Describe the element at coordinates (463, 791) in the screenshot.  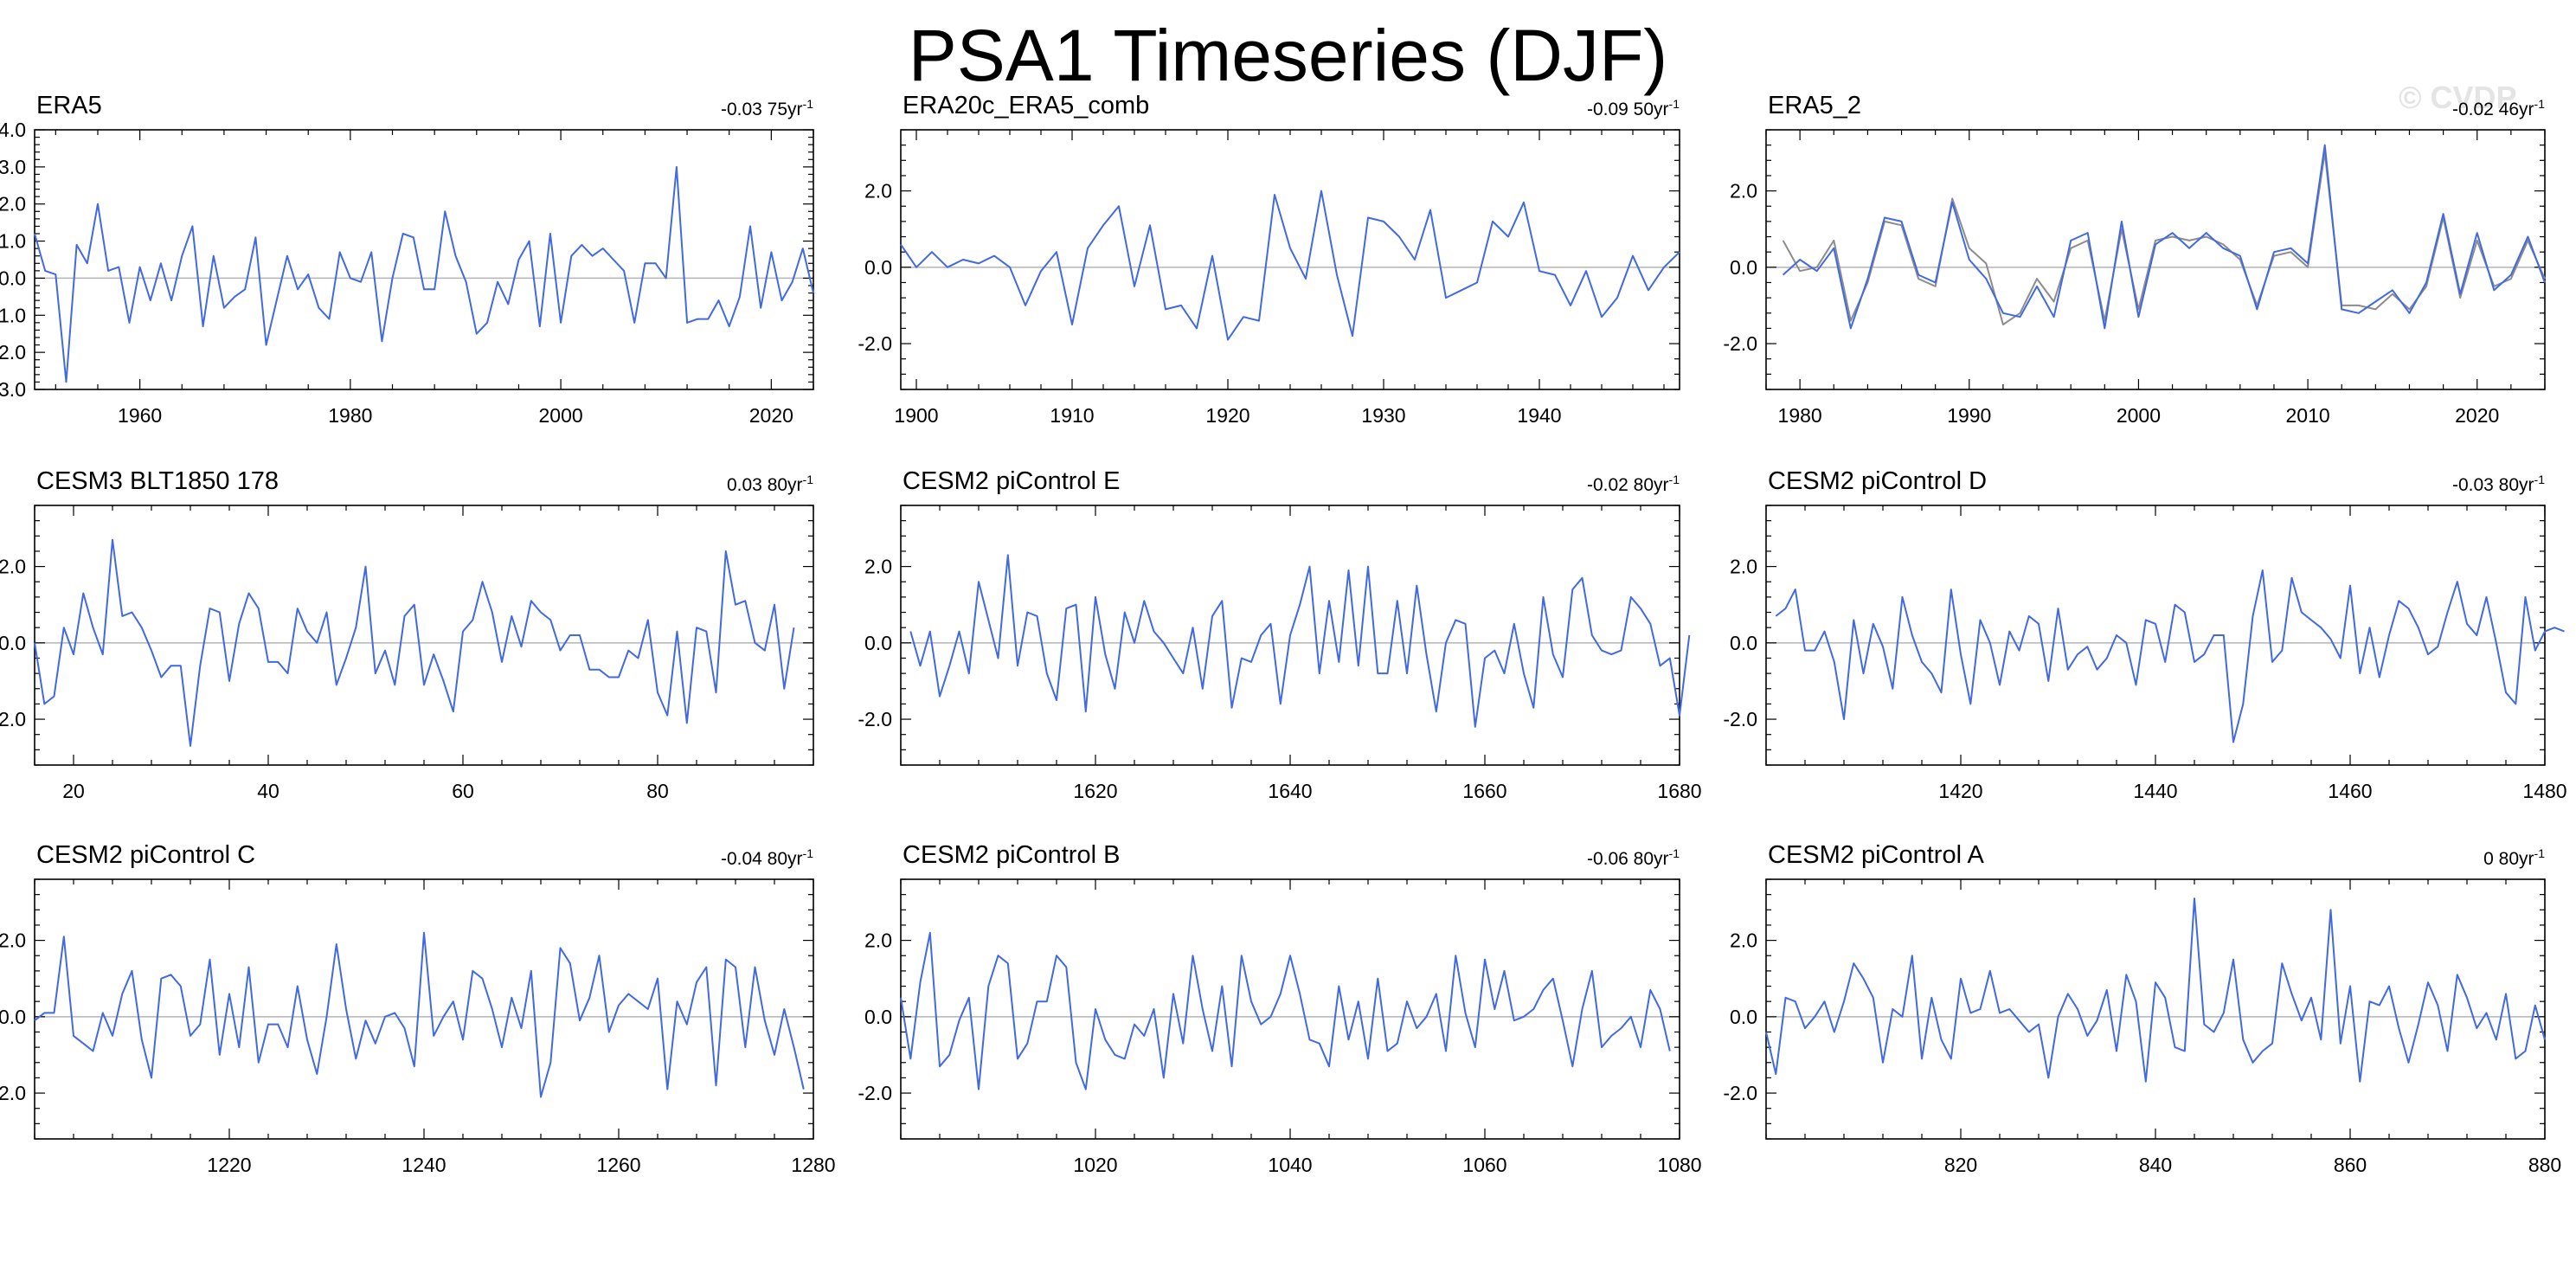
I see `x-tick-label: 60` at that location.